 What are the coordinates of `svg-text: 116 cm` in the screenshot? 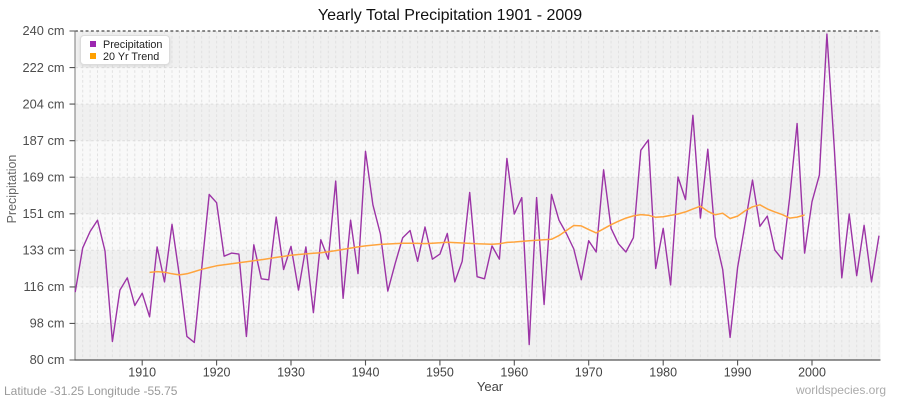 It's located at (43, 286).